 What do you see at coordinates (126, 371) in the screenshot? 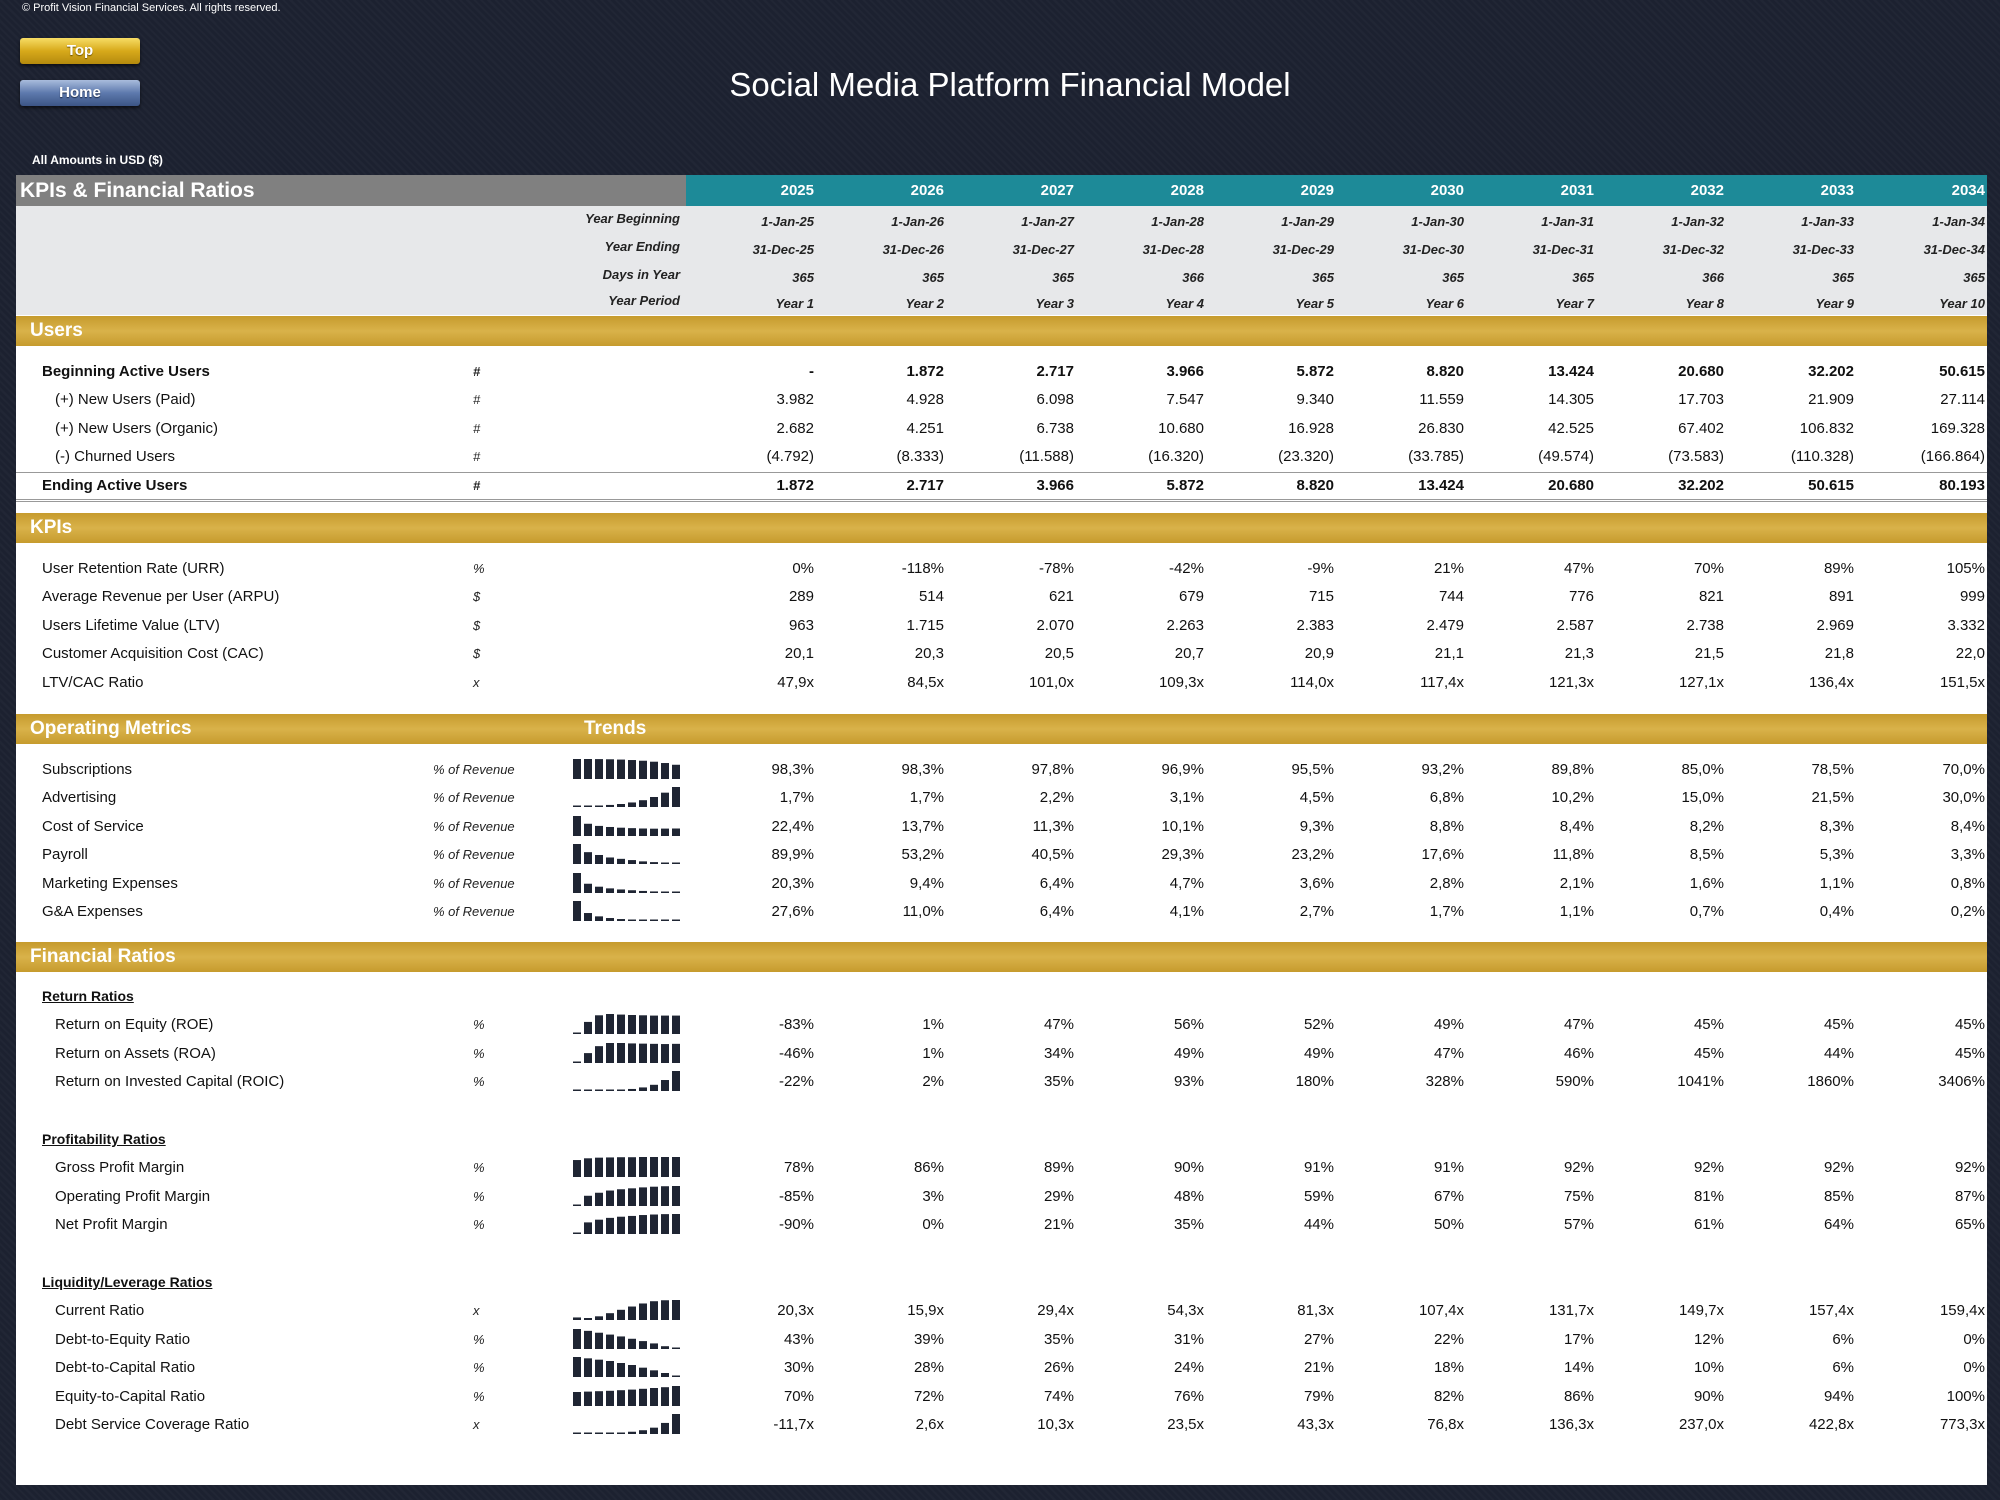
I see `row-label: Beginning Active Users` at bounding box center [126, 371].